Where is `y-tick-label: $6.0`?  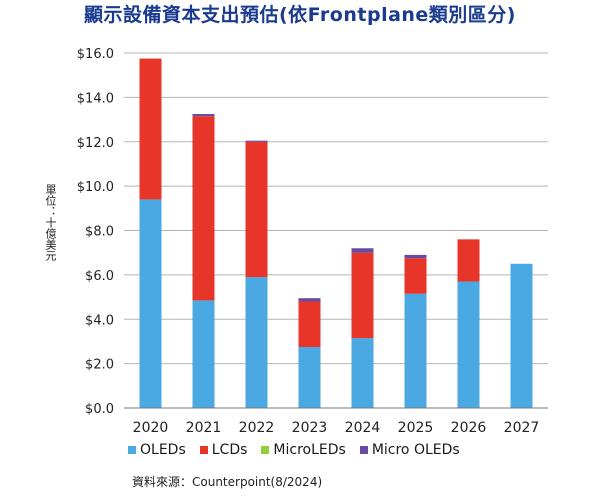
y-tick-label: $6.0 is located at coordinates (99, 276).